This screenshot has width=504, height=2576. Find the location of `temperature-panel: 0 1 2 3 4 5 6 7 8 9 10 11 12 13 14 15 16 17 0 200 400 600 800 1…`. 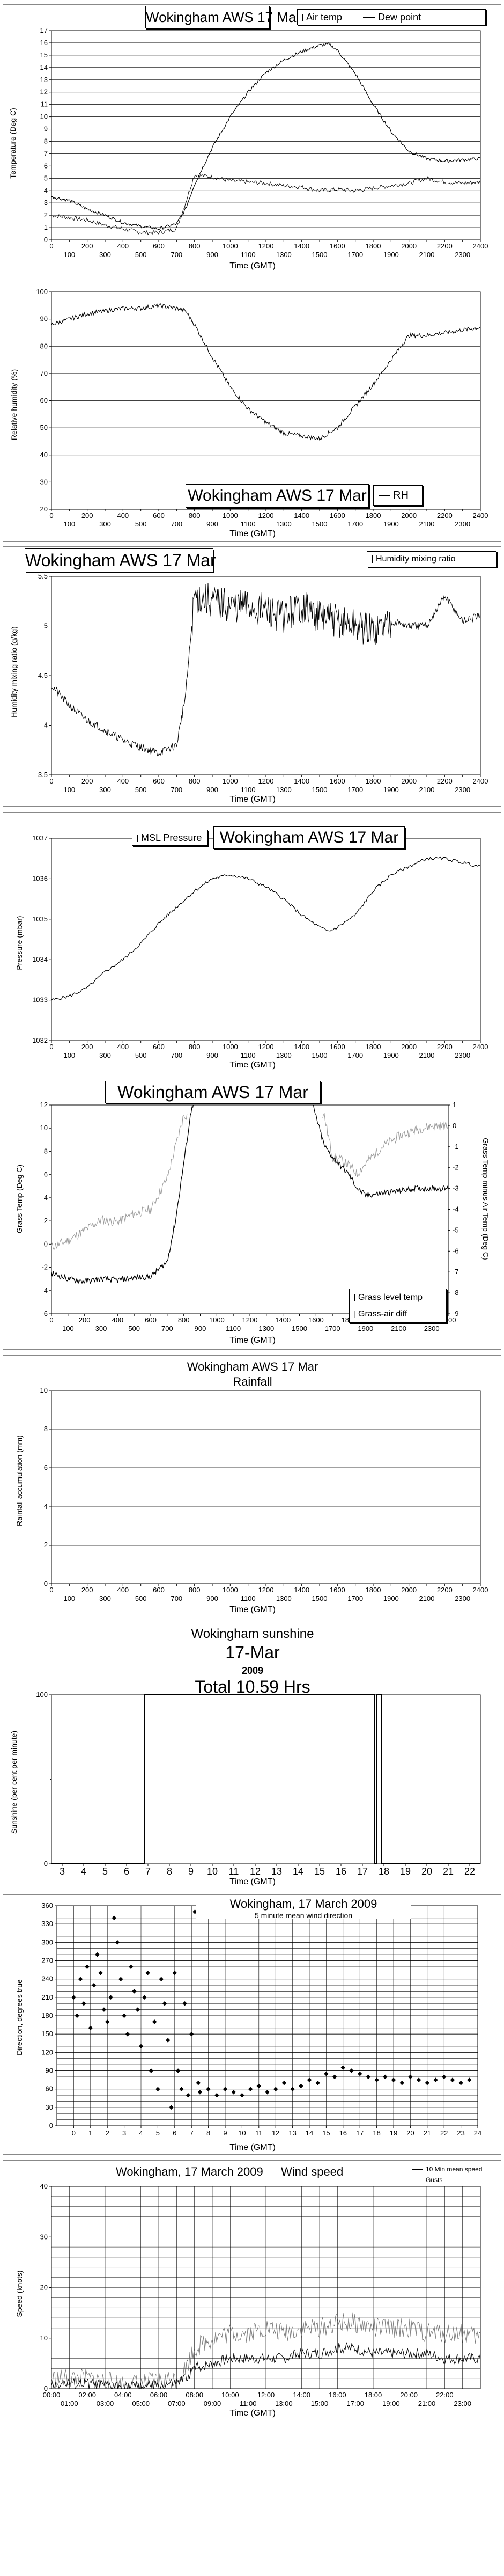

temperature-panel: 0 1 2 3 4 5 6 7 8 9 10 11 12 13 14 15 16 17 0 200 400 600 800 1… is located at coordinates (252, 139).